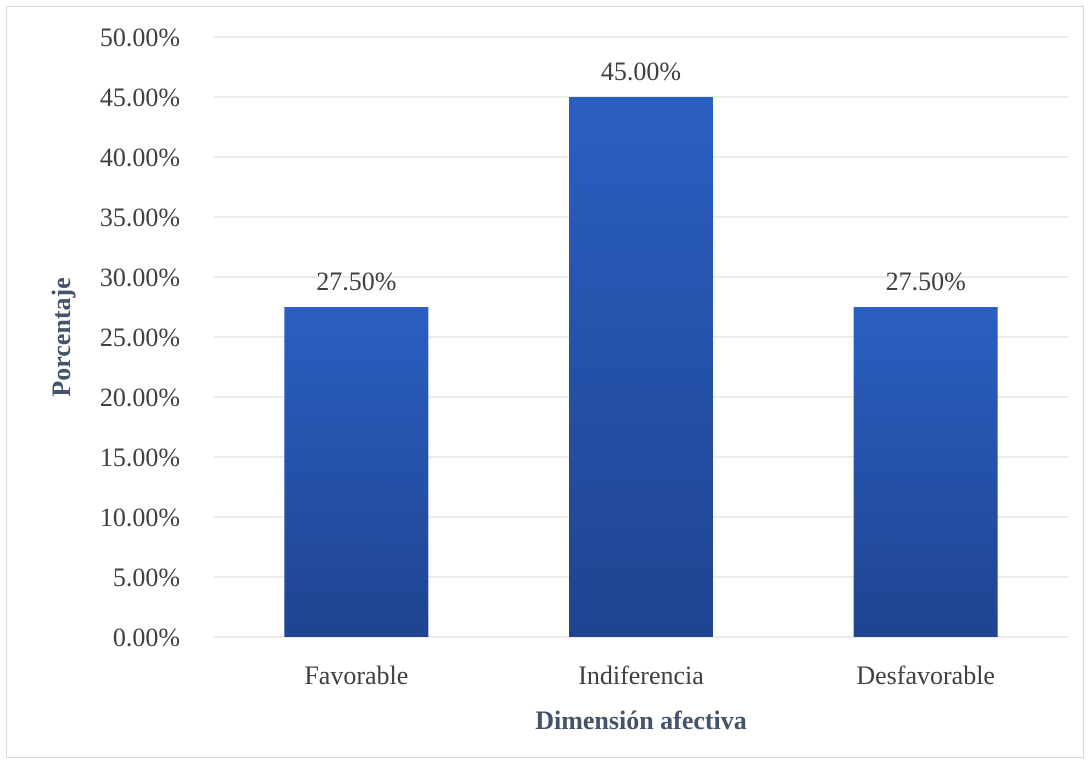 This screenshot has height=765, width=1092. I want to click on bar-favorable, so click(356, 472).